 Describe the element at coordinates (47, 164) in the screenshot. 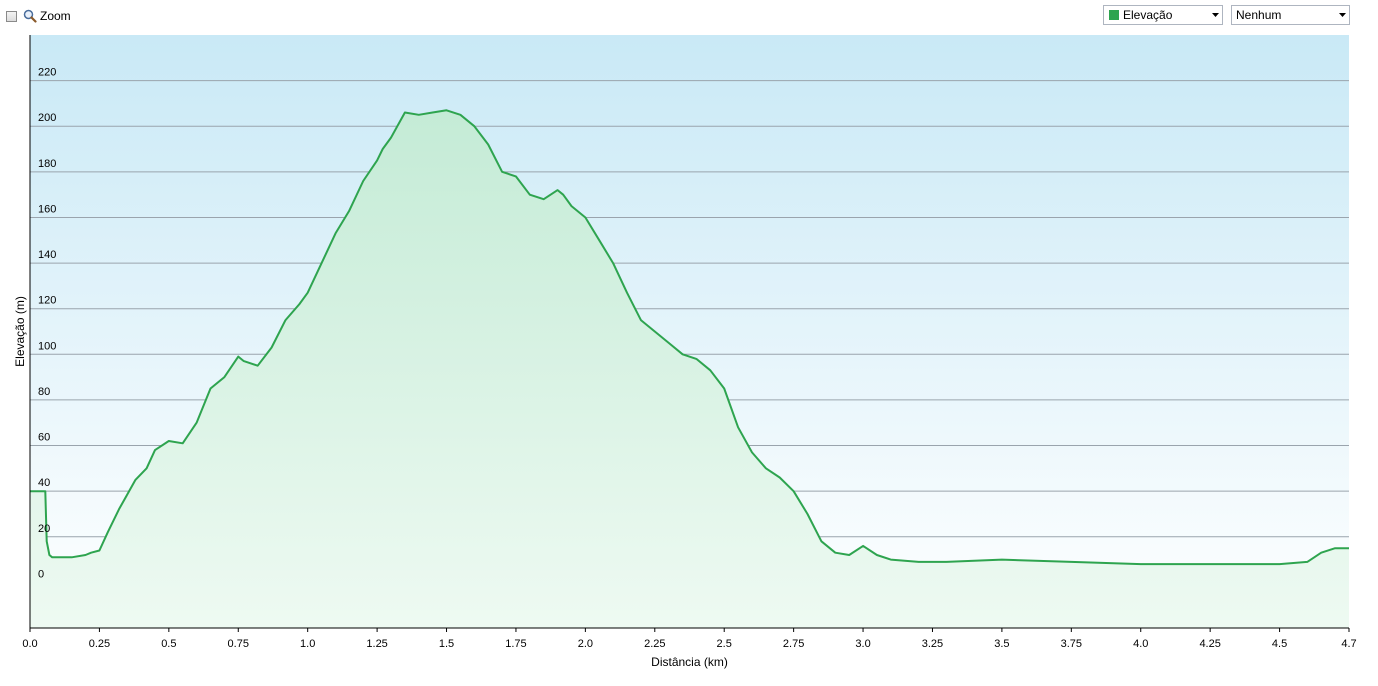

I see `y-tick-label: 180` at that location.